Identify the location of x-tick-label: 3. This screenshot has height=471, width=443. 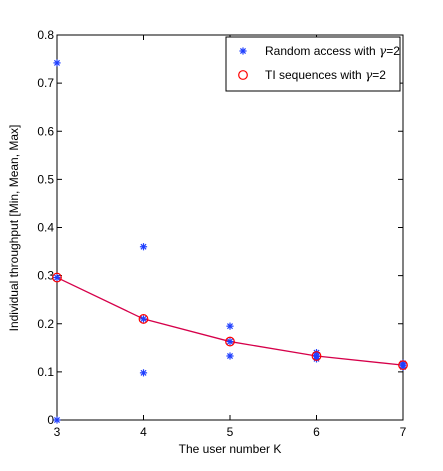
(57, 432).